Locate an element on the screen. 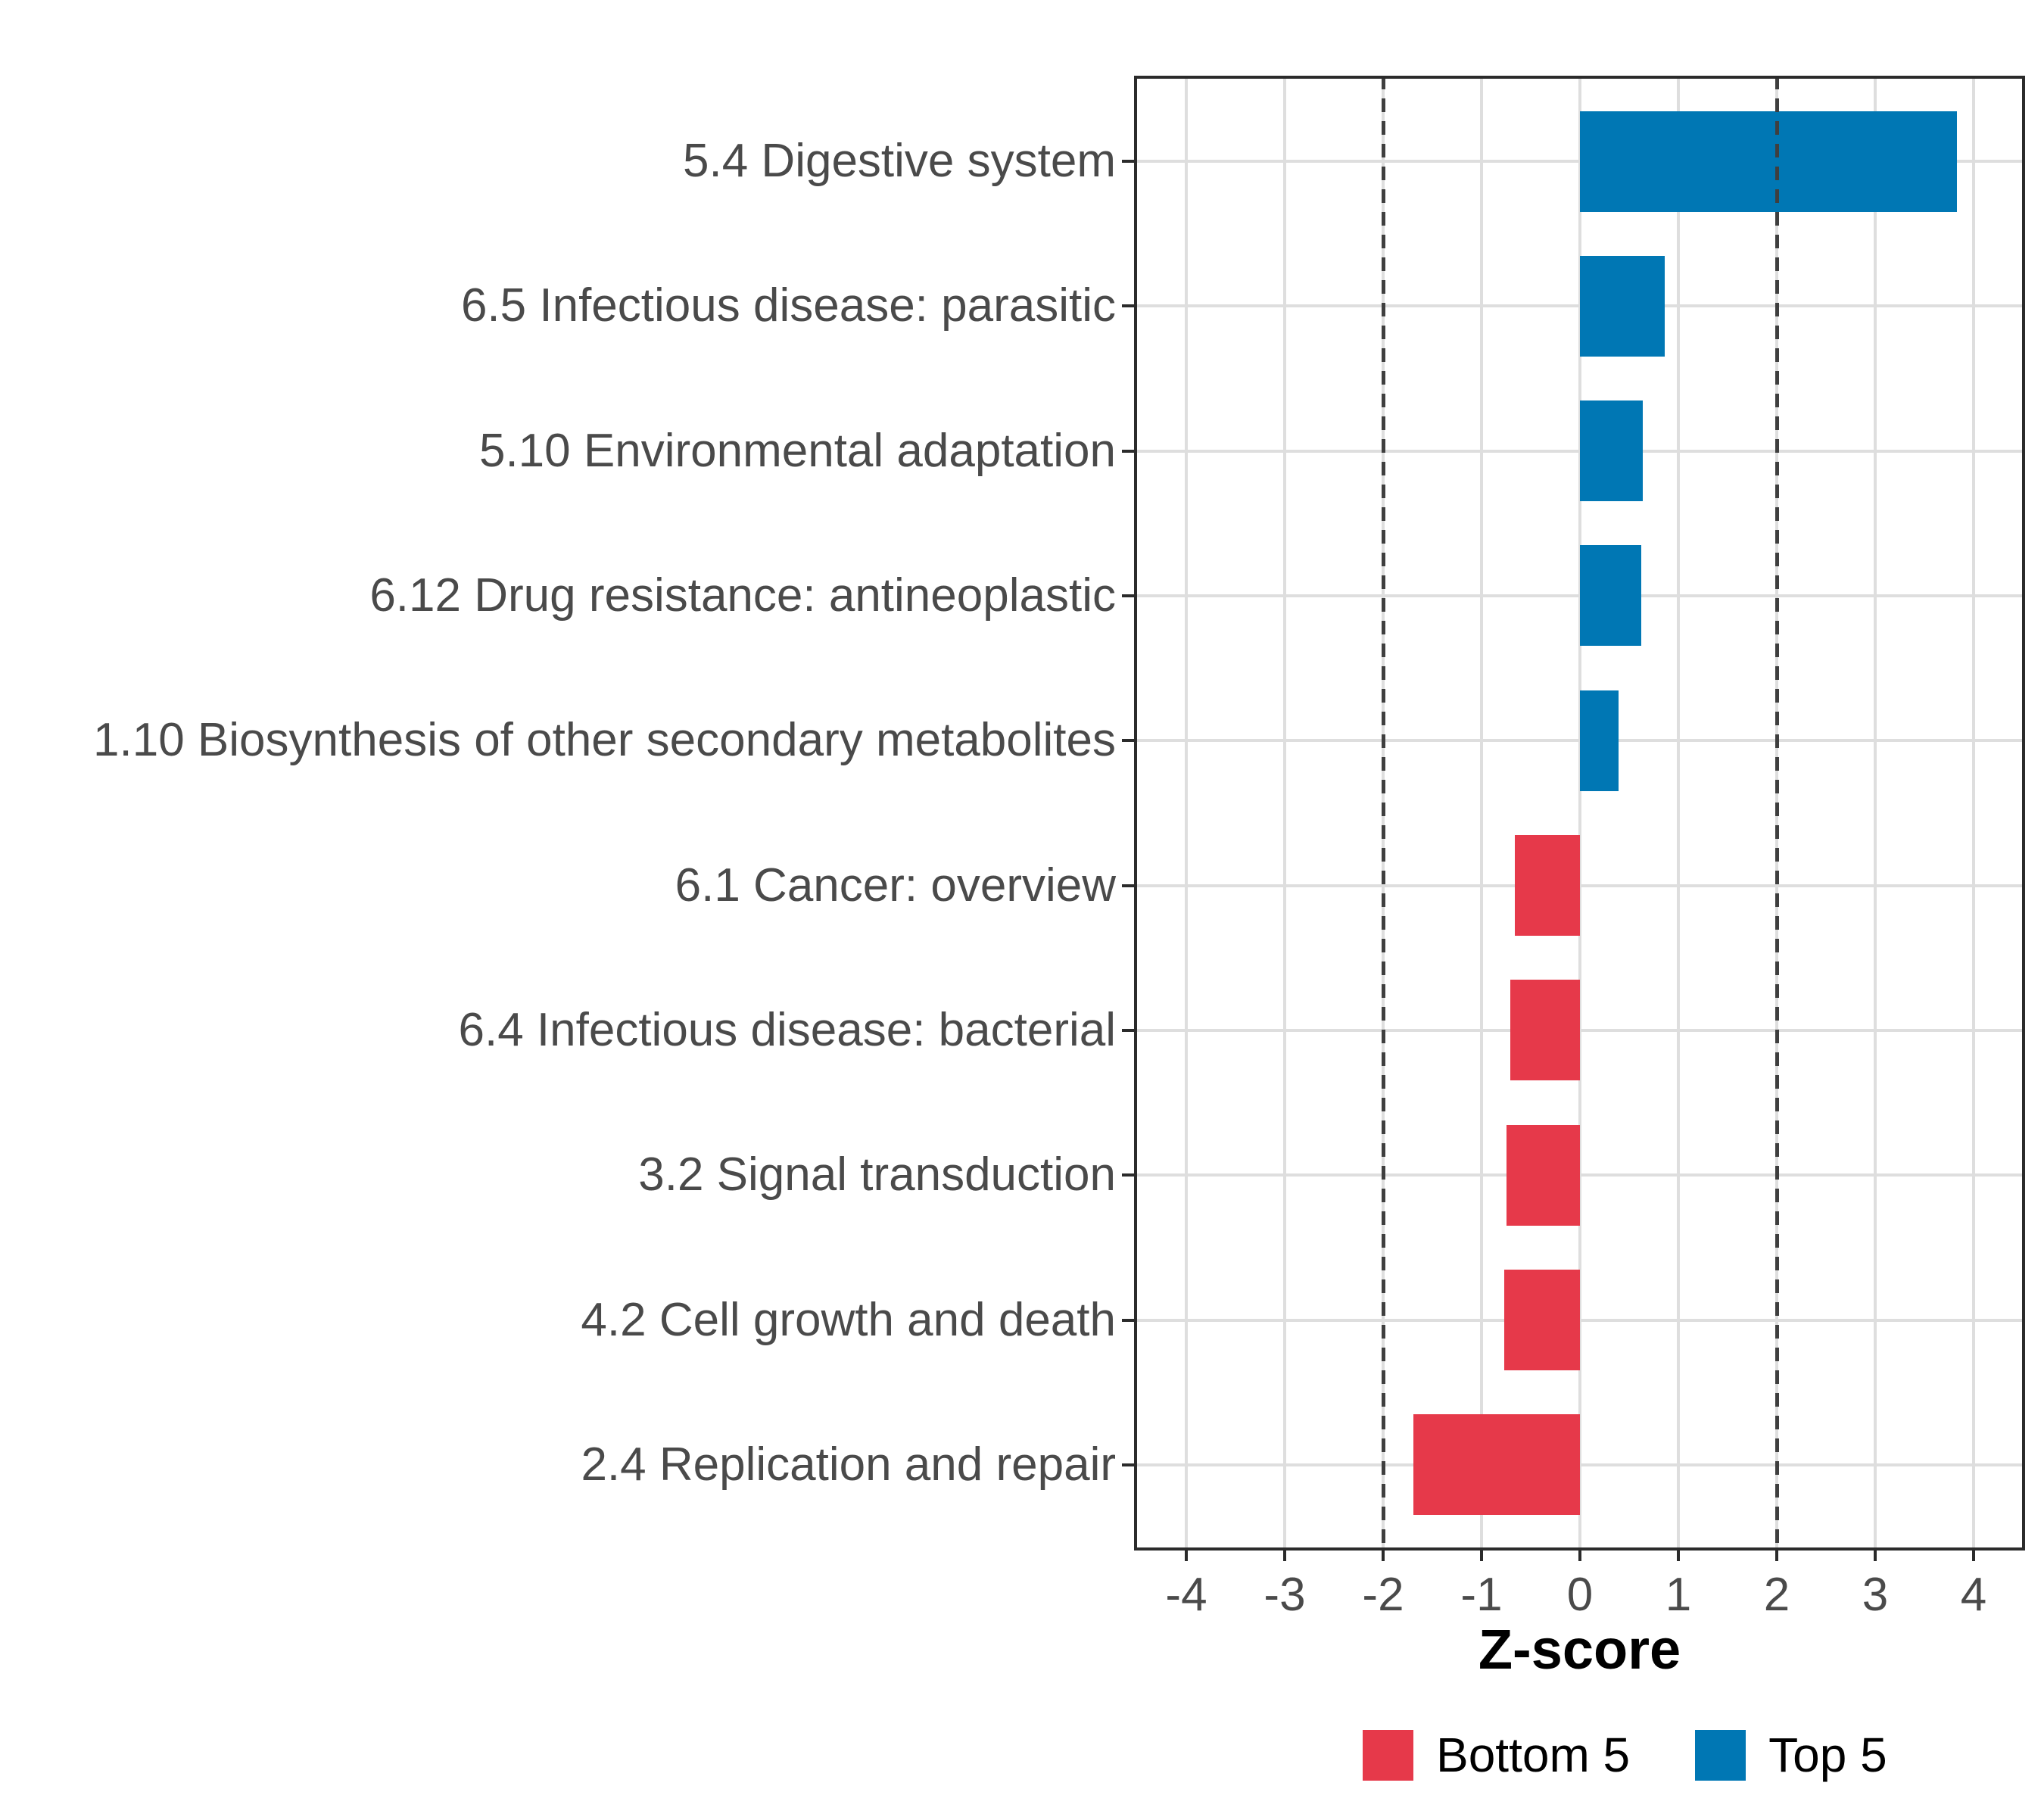 The width and height of the screenshot is (2044, 1817). legend-label-bottom5: Bottom 5 is located at coordinates (1533, 1755).